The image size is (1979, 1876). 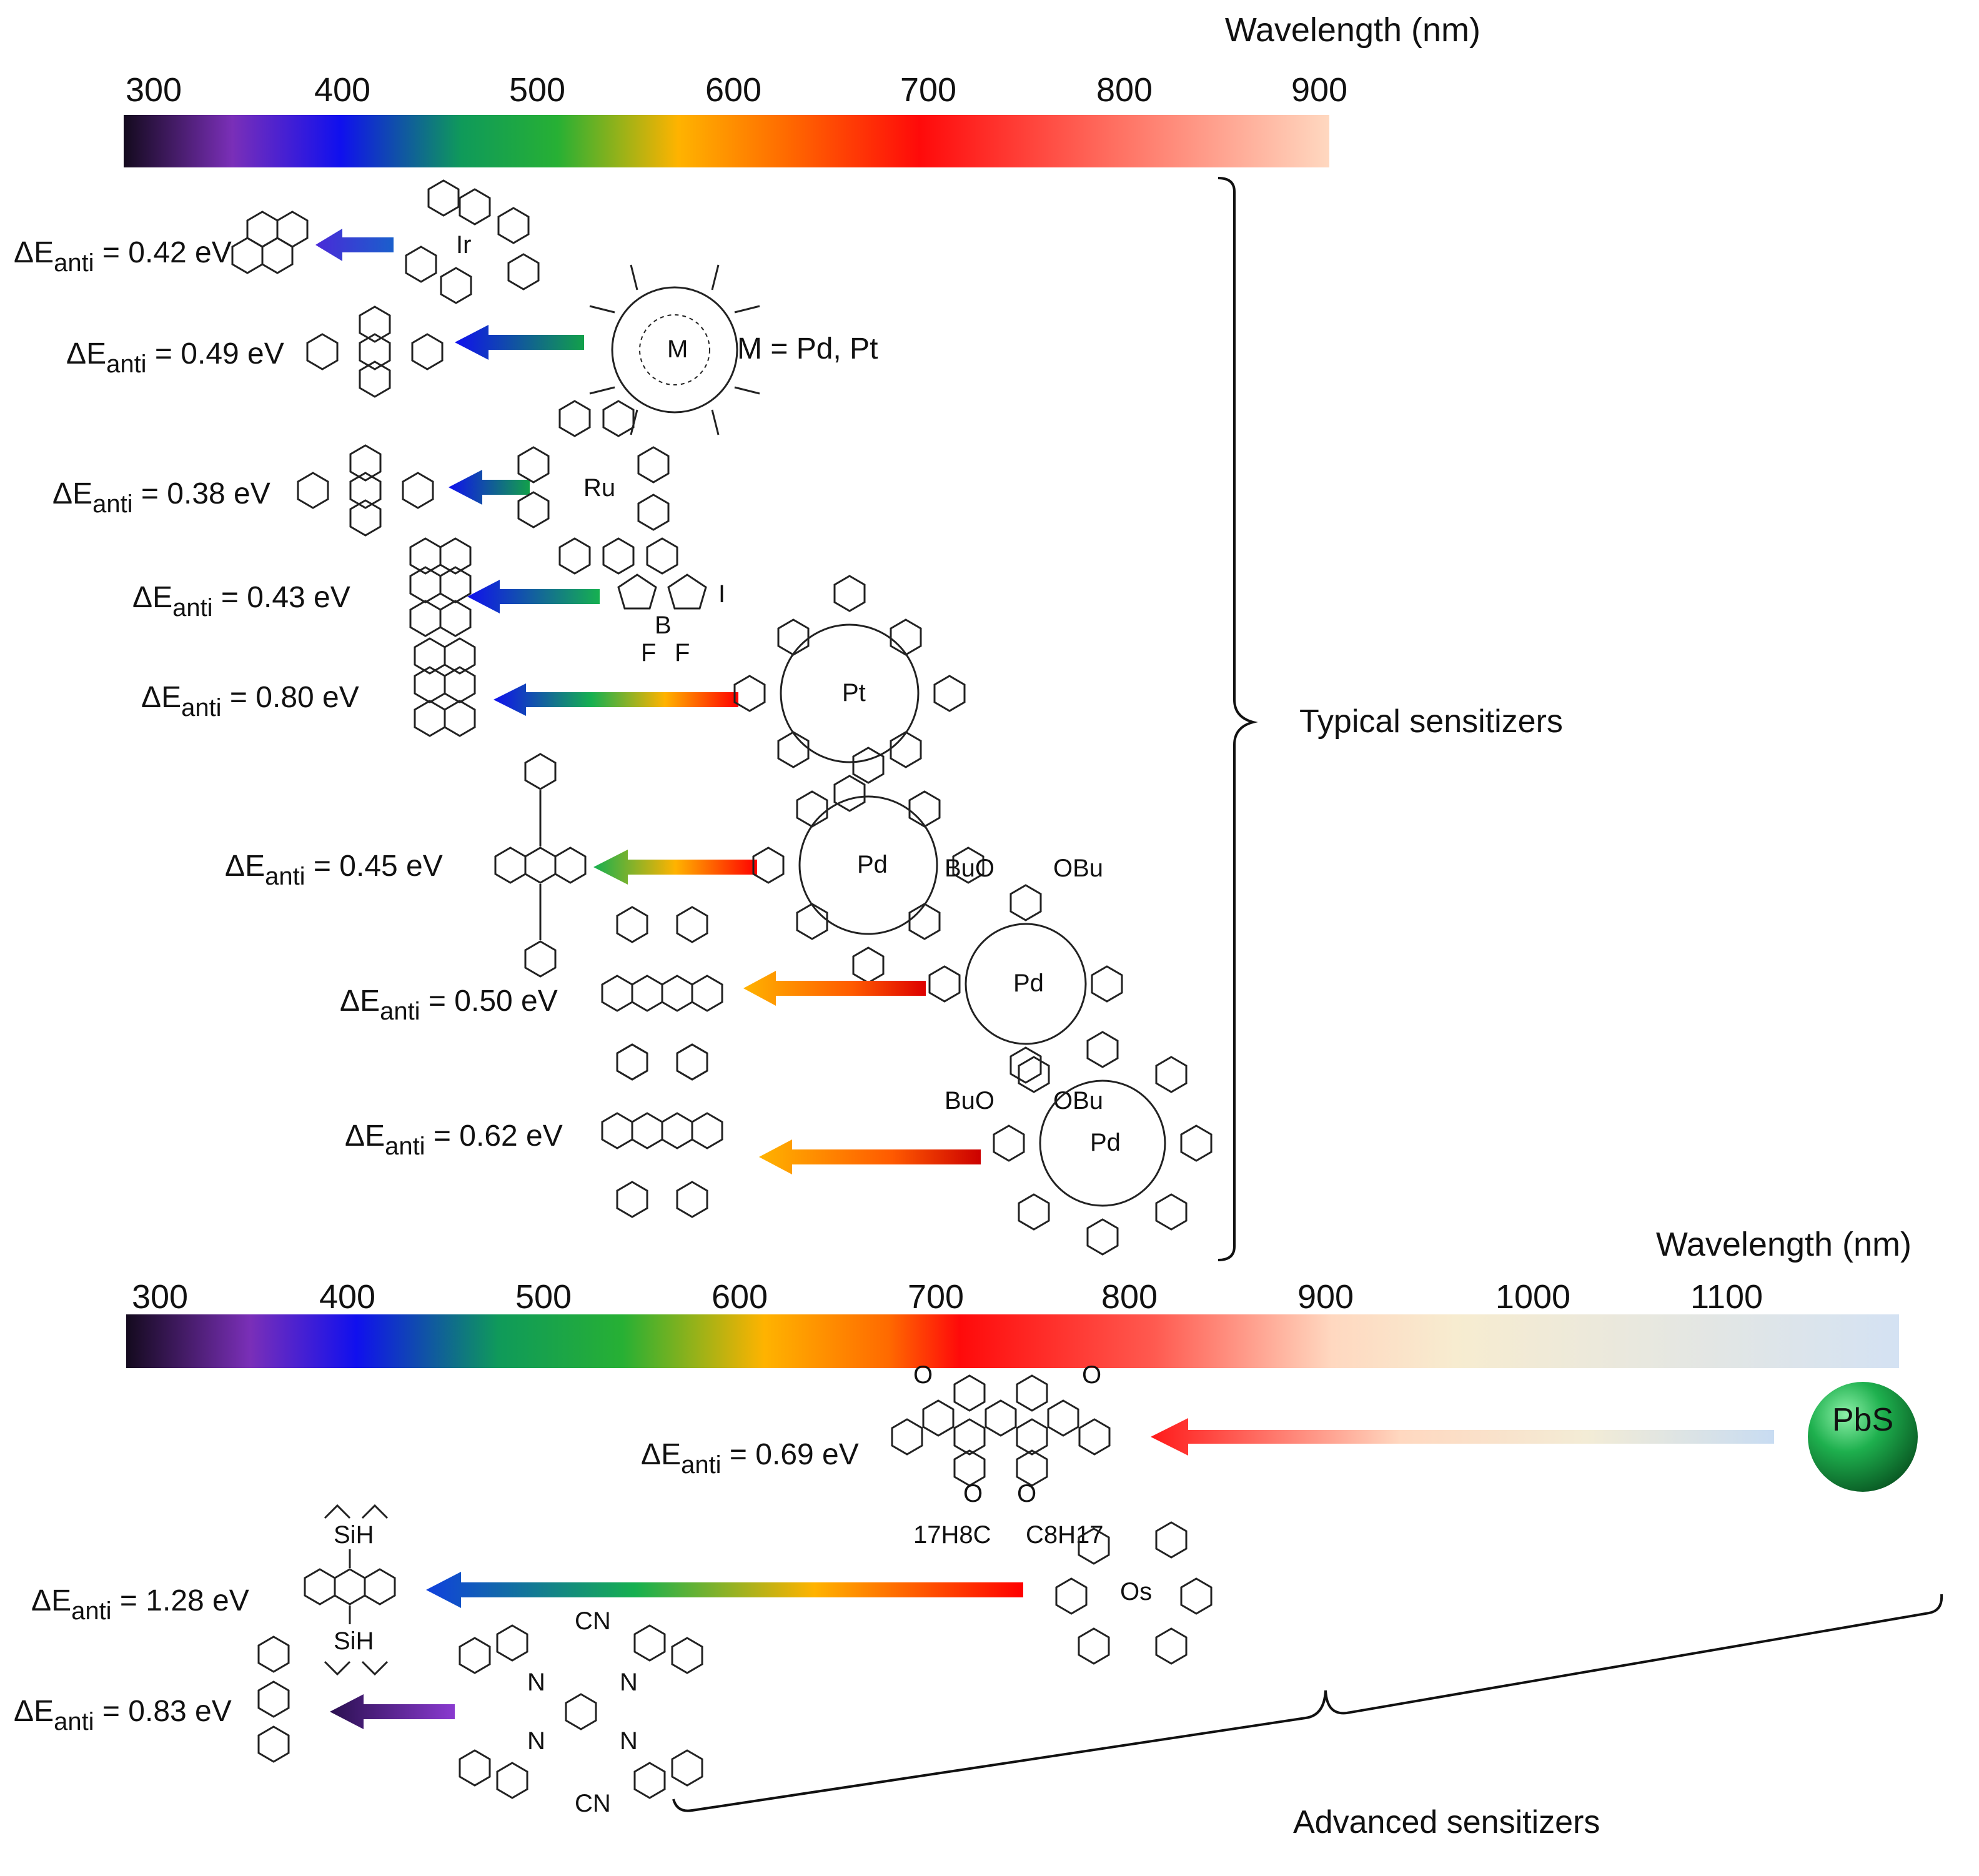 I want to click on adv3-n-4: N, so click(x=629, y=1741).